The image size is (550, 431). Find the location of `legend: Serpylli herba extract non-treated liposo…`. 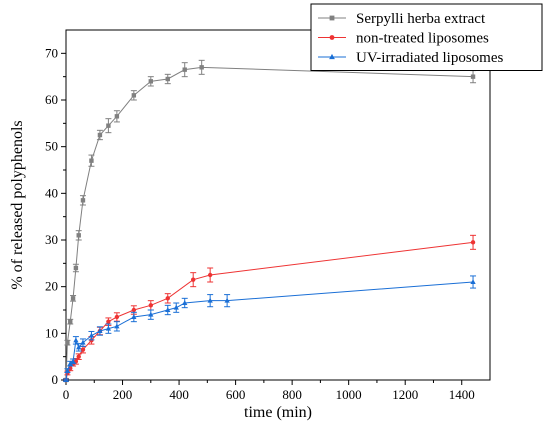

legend: Serpylli herba extract non-treated liposo… is located at coordinates (426, 37).